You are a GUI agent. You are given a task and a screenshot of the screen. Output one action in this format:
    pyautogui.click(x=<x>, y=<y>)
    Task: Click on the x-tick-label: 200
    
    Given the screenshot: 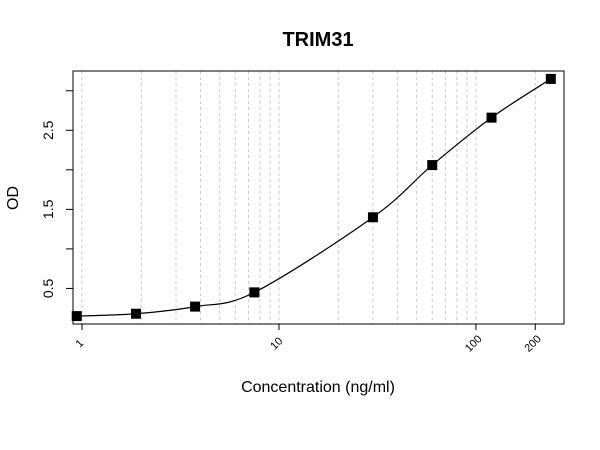 What is the action you would take?
    pyautogui.click(x=532, y=343)
    